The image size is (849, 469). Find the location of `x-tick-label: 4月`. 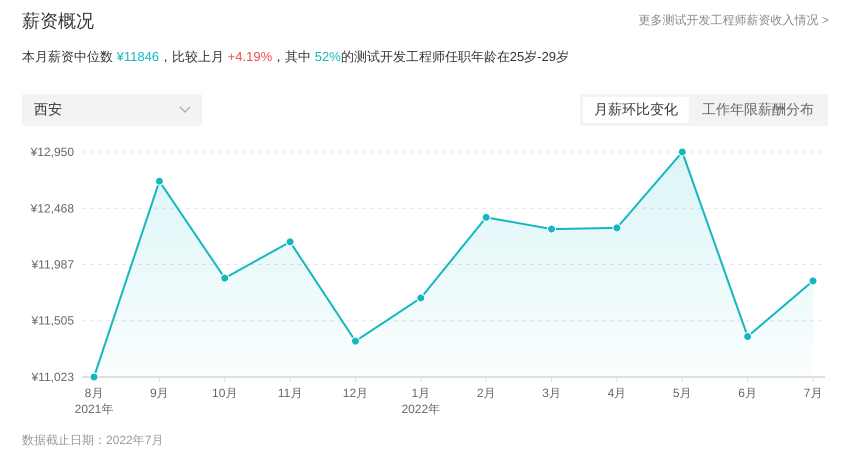

x-tick-label: 4月 is located at coordinates (617, 393).